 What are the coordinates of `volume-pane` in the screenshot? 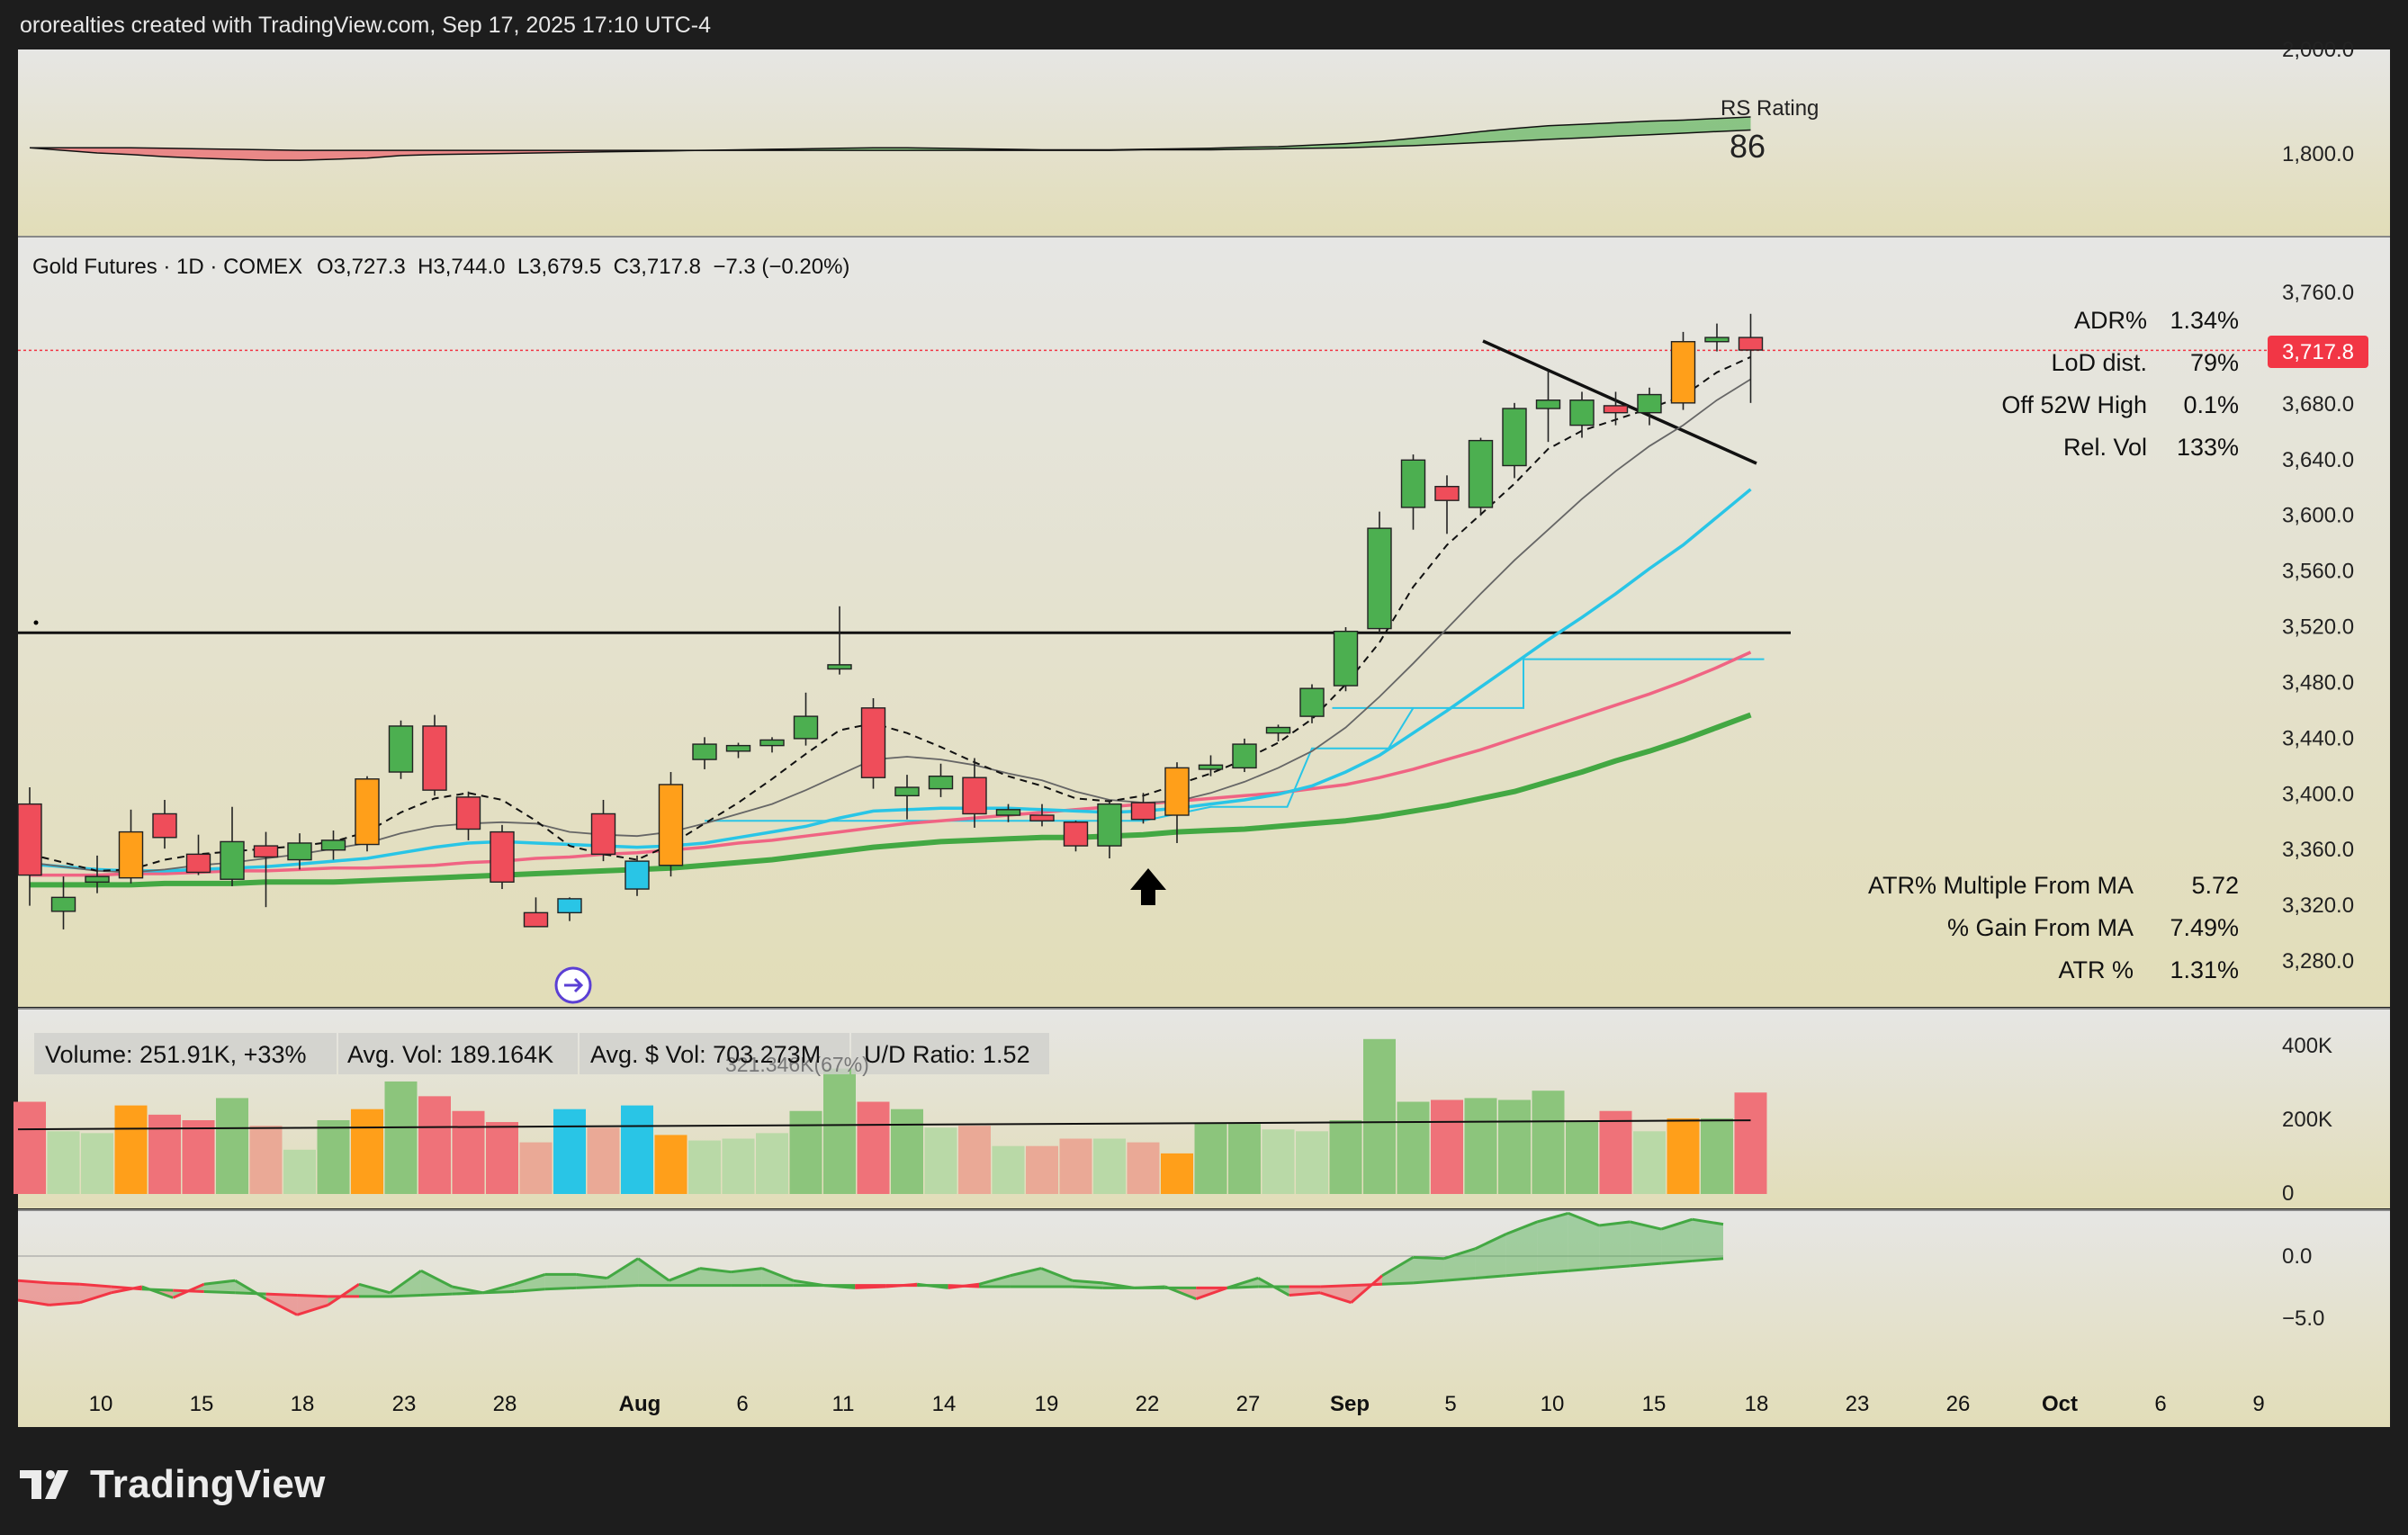 It's located at (890, 1116).